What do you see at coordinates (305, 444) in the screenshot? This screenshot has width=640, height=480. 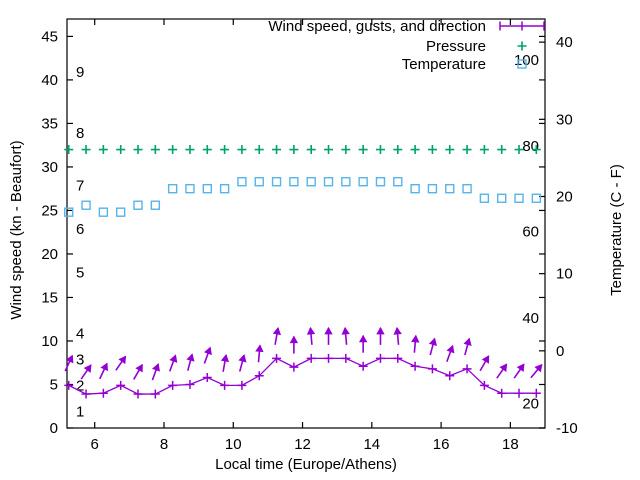 I see `x-axis-tick-labels: 6 8 10 12 14 16 18` at bounding box center [305, 444].